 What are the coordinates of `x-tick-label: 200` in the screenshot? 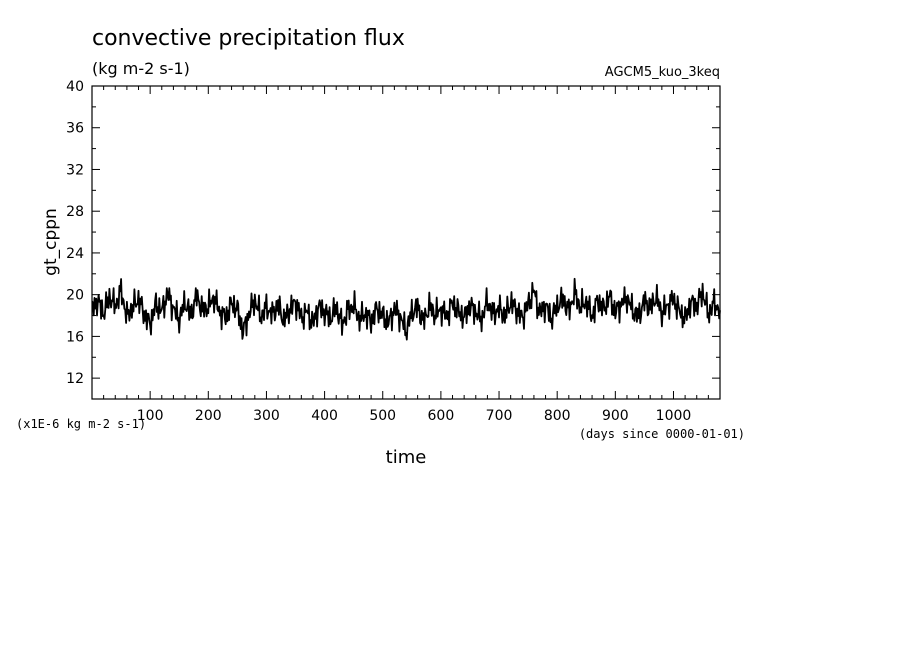 It's located at (208, 416).